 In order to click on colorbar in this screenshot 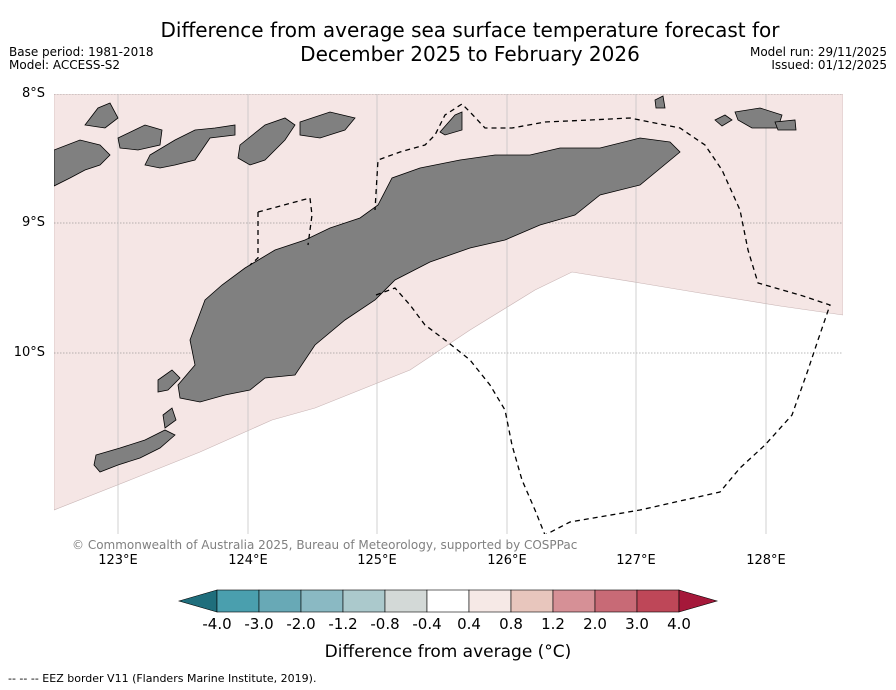, I will do `click(448, 601)`.